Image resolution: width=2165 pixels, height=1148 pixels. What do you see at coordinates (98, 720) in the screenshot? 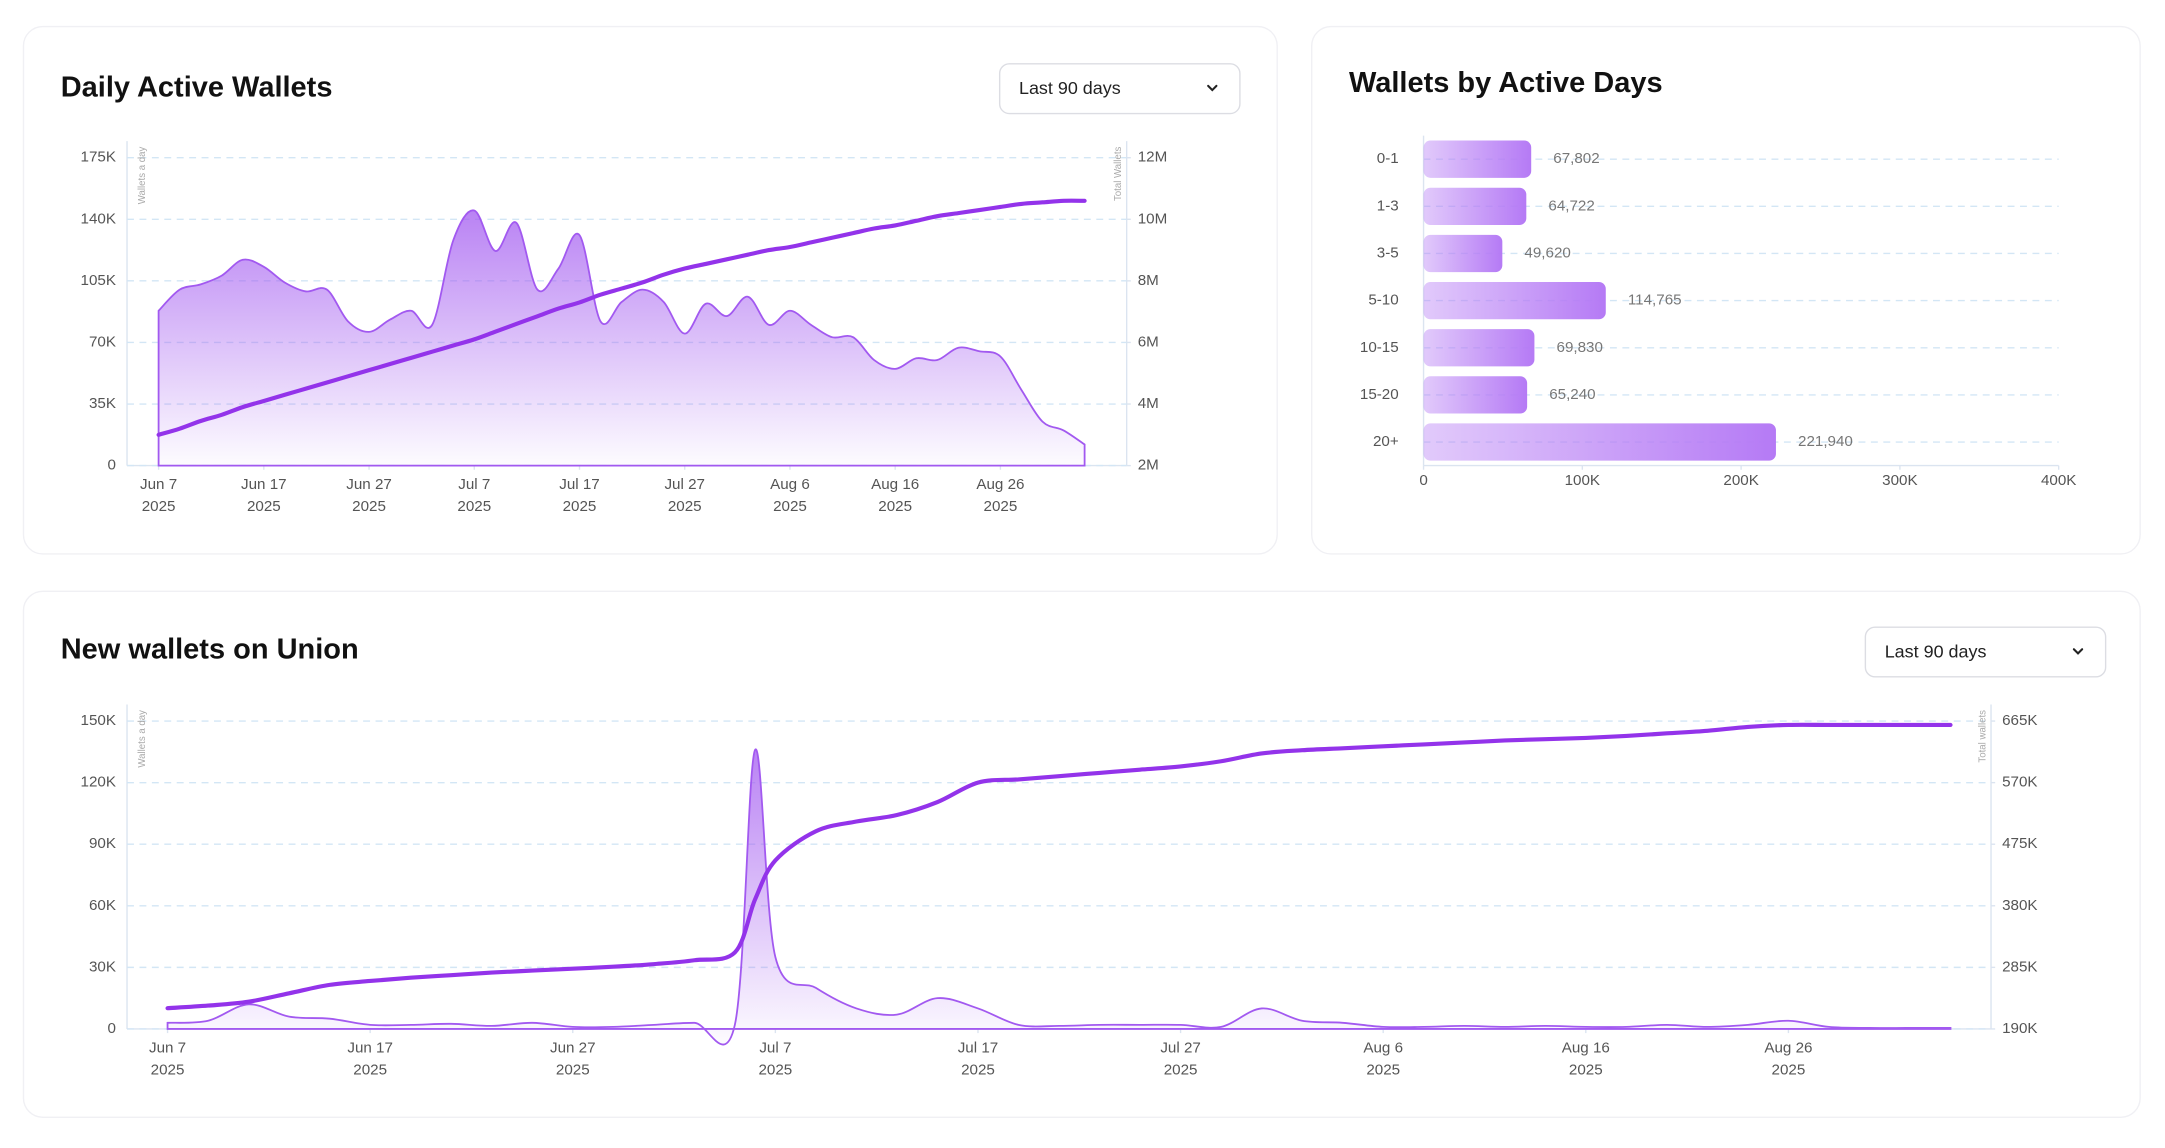
I see `y-tick-label: 150K` at bounding box center [98, 720].